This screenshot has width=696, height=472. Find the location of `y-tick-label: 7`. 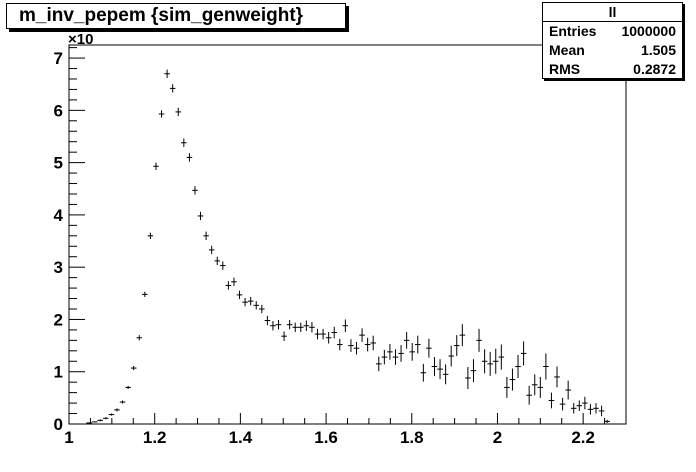

y-tick-label: 7 is located at coordinates (58, 58).